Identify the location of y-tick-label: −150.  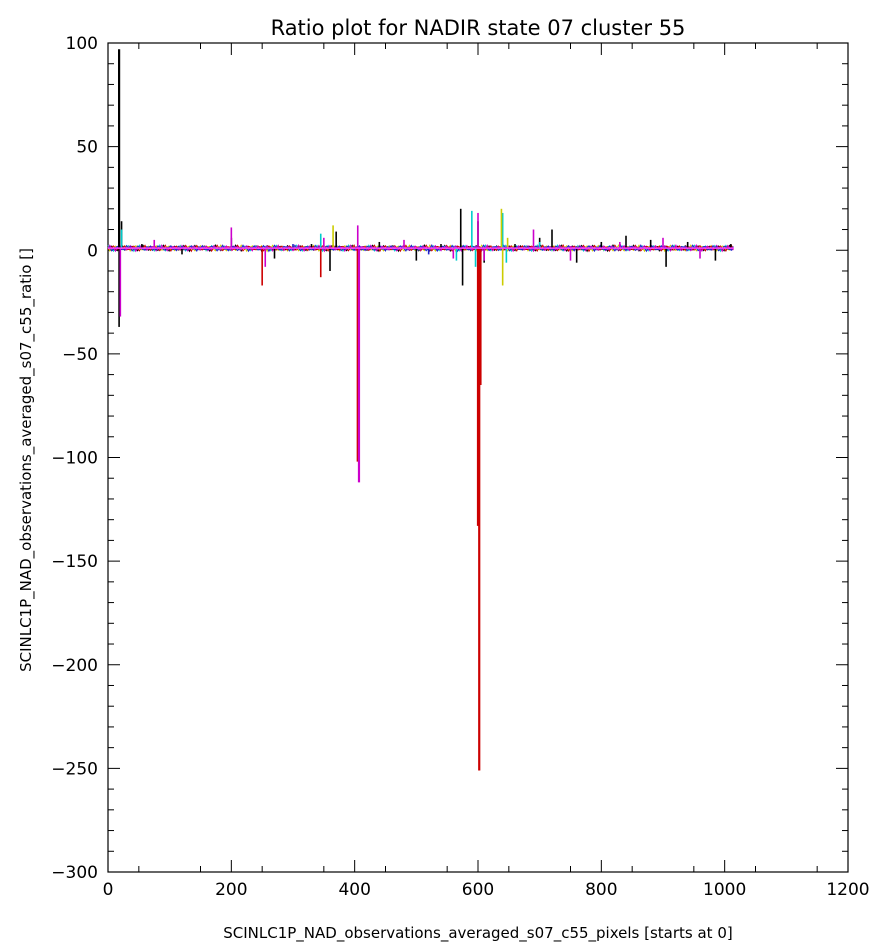
(74, 562).